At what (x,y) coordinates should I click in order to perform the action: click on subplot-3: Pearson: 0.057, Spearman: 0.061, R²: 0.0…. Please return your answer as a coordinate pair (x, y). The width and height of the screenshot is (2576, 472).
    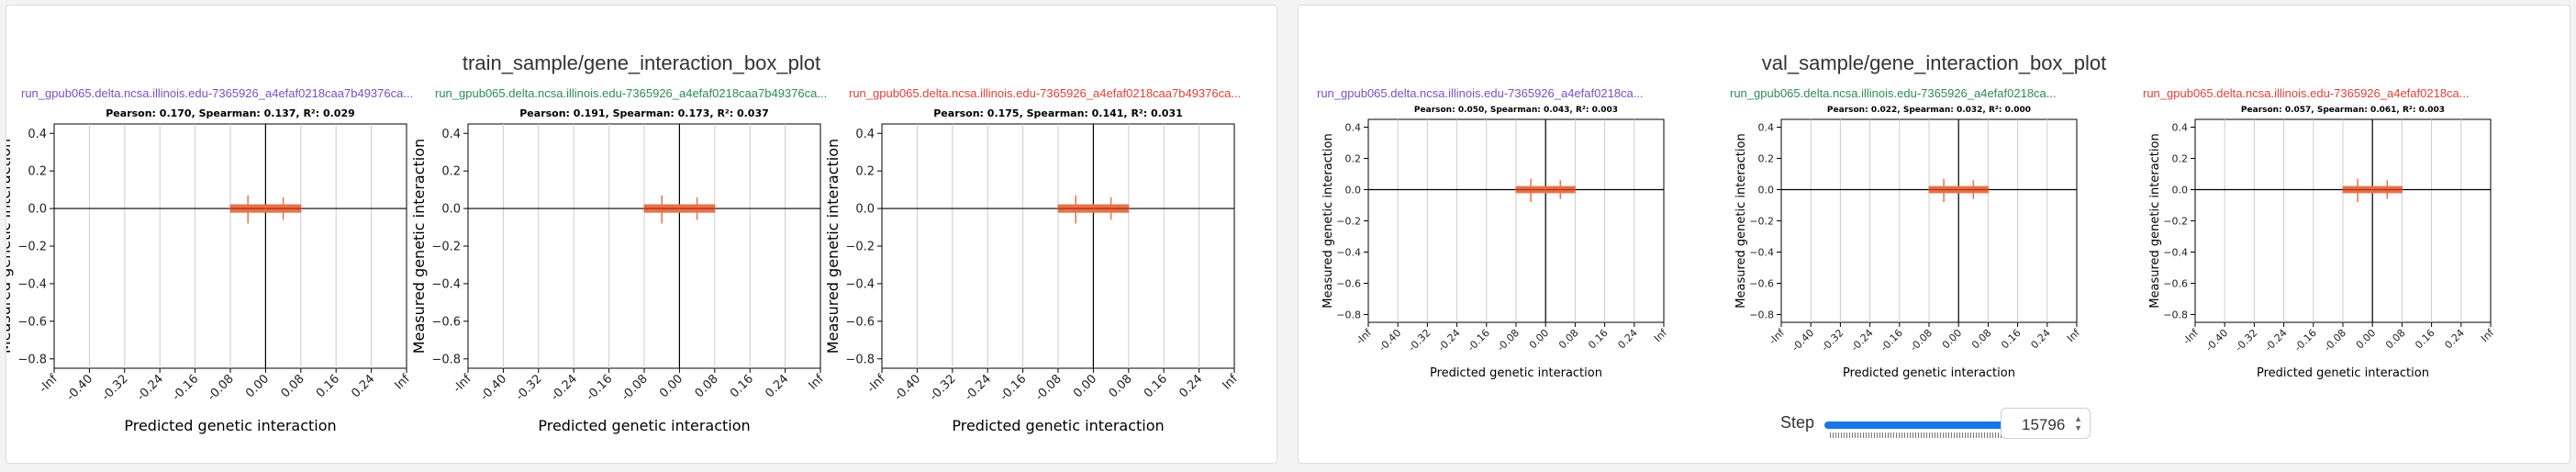
    Looking at the image, I should click on (2323, 243).